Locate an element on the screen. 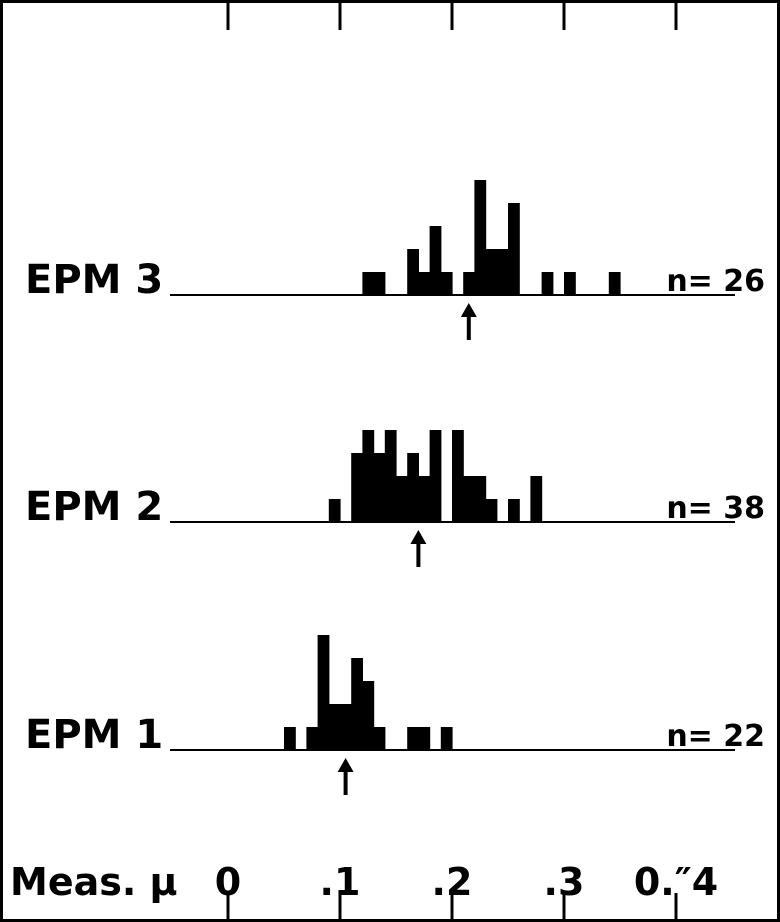 Image resolution: width=780 pixels, height=922 pixels. x-axis-labels: Meas. μ 0 .1 .2 .3 0.″4 is located at coordinates (364, 882).